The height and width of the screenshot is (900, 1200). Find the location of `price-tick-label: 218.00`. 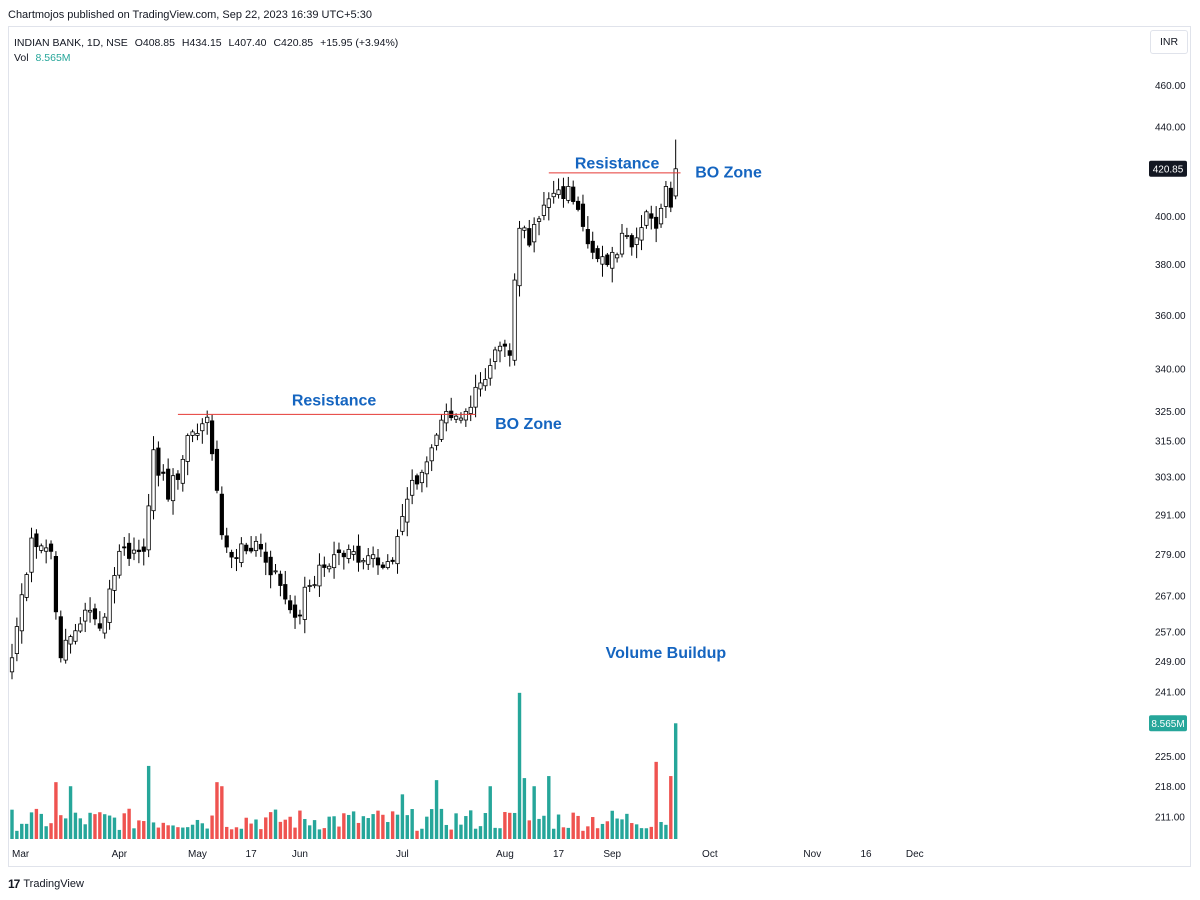

price-tick-label: 218.00 is located at coordinates (1170, 787).